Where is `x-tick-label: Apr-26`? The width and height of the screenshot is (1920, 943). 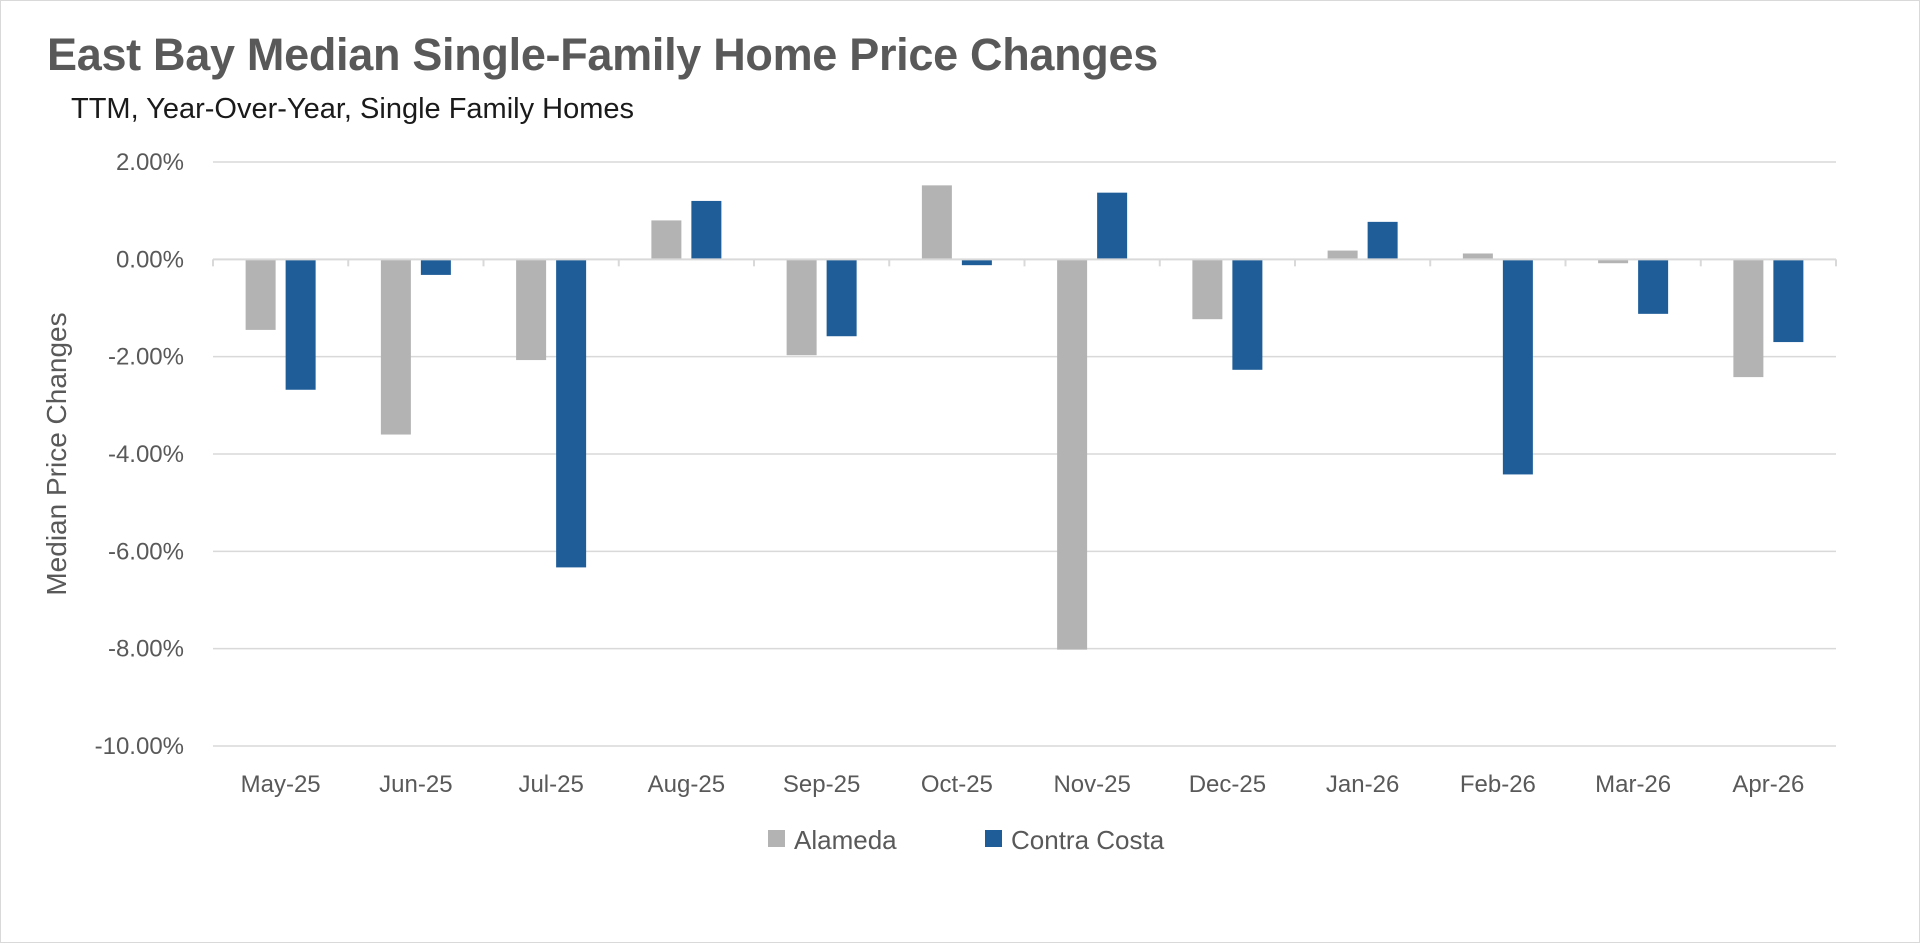
x-tick-label: Apr-26 is located at coordinates (1768, 784).